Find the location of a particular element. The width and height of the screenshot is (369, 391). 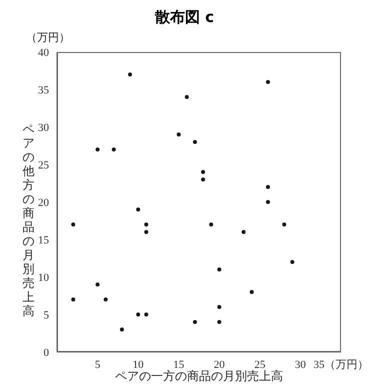

y-tick-label: 40 is located at coordinates (44, 52).